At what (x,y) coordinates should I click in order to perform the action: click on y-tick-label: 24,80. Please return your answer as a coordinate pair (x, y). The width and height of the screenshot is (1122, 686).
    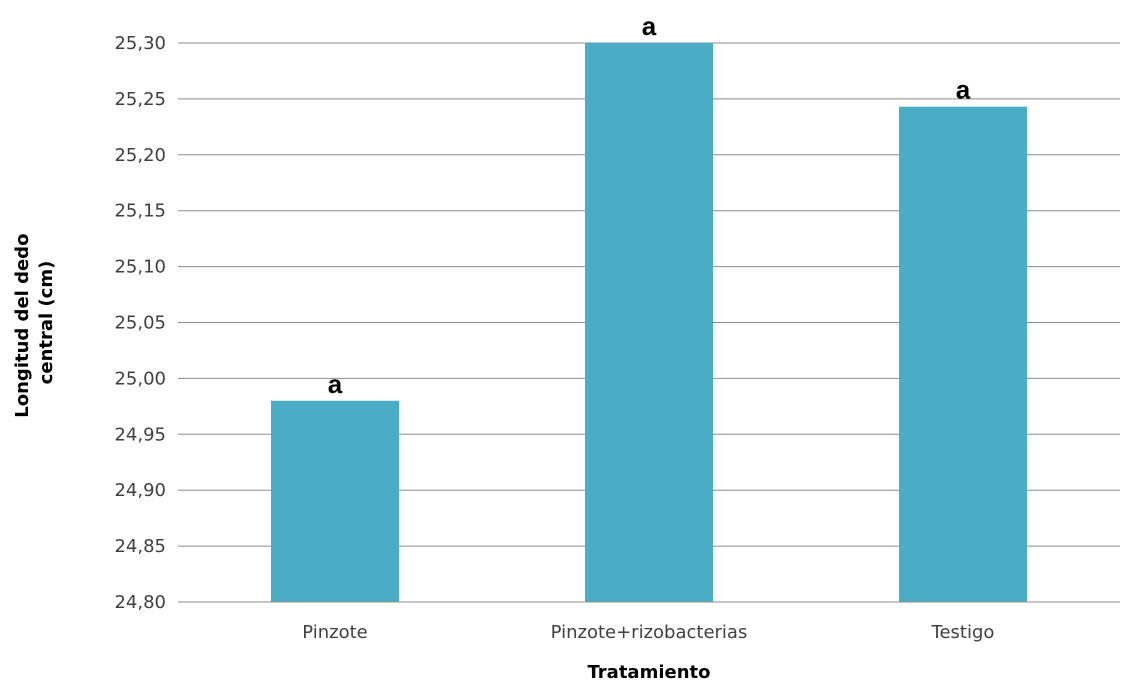
    Looking at the image, I should click on (140, 602).